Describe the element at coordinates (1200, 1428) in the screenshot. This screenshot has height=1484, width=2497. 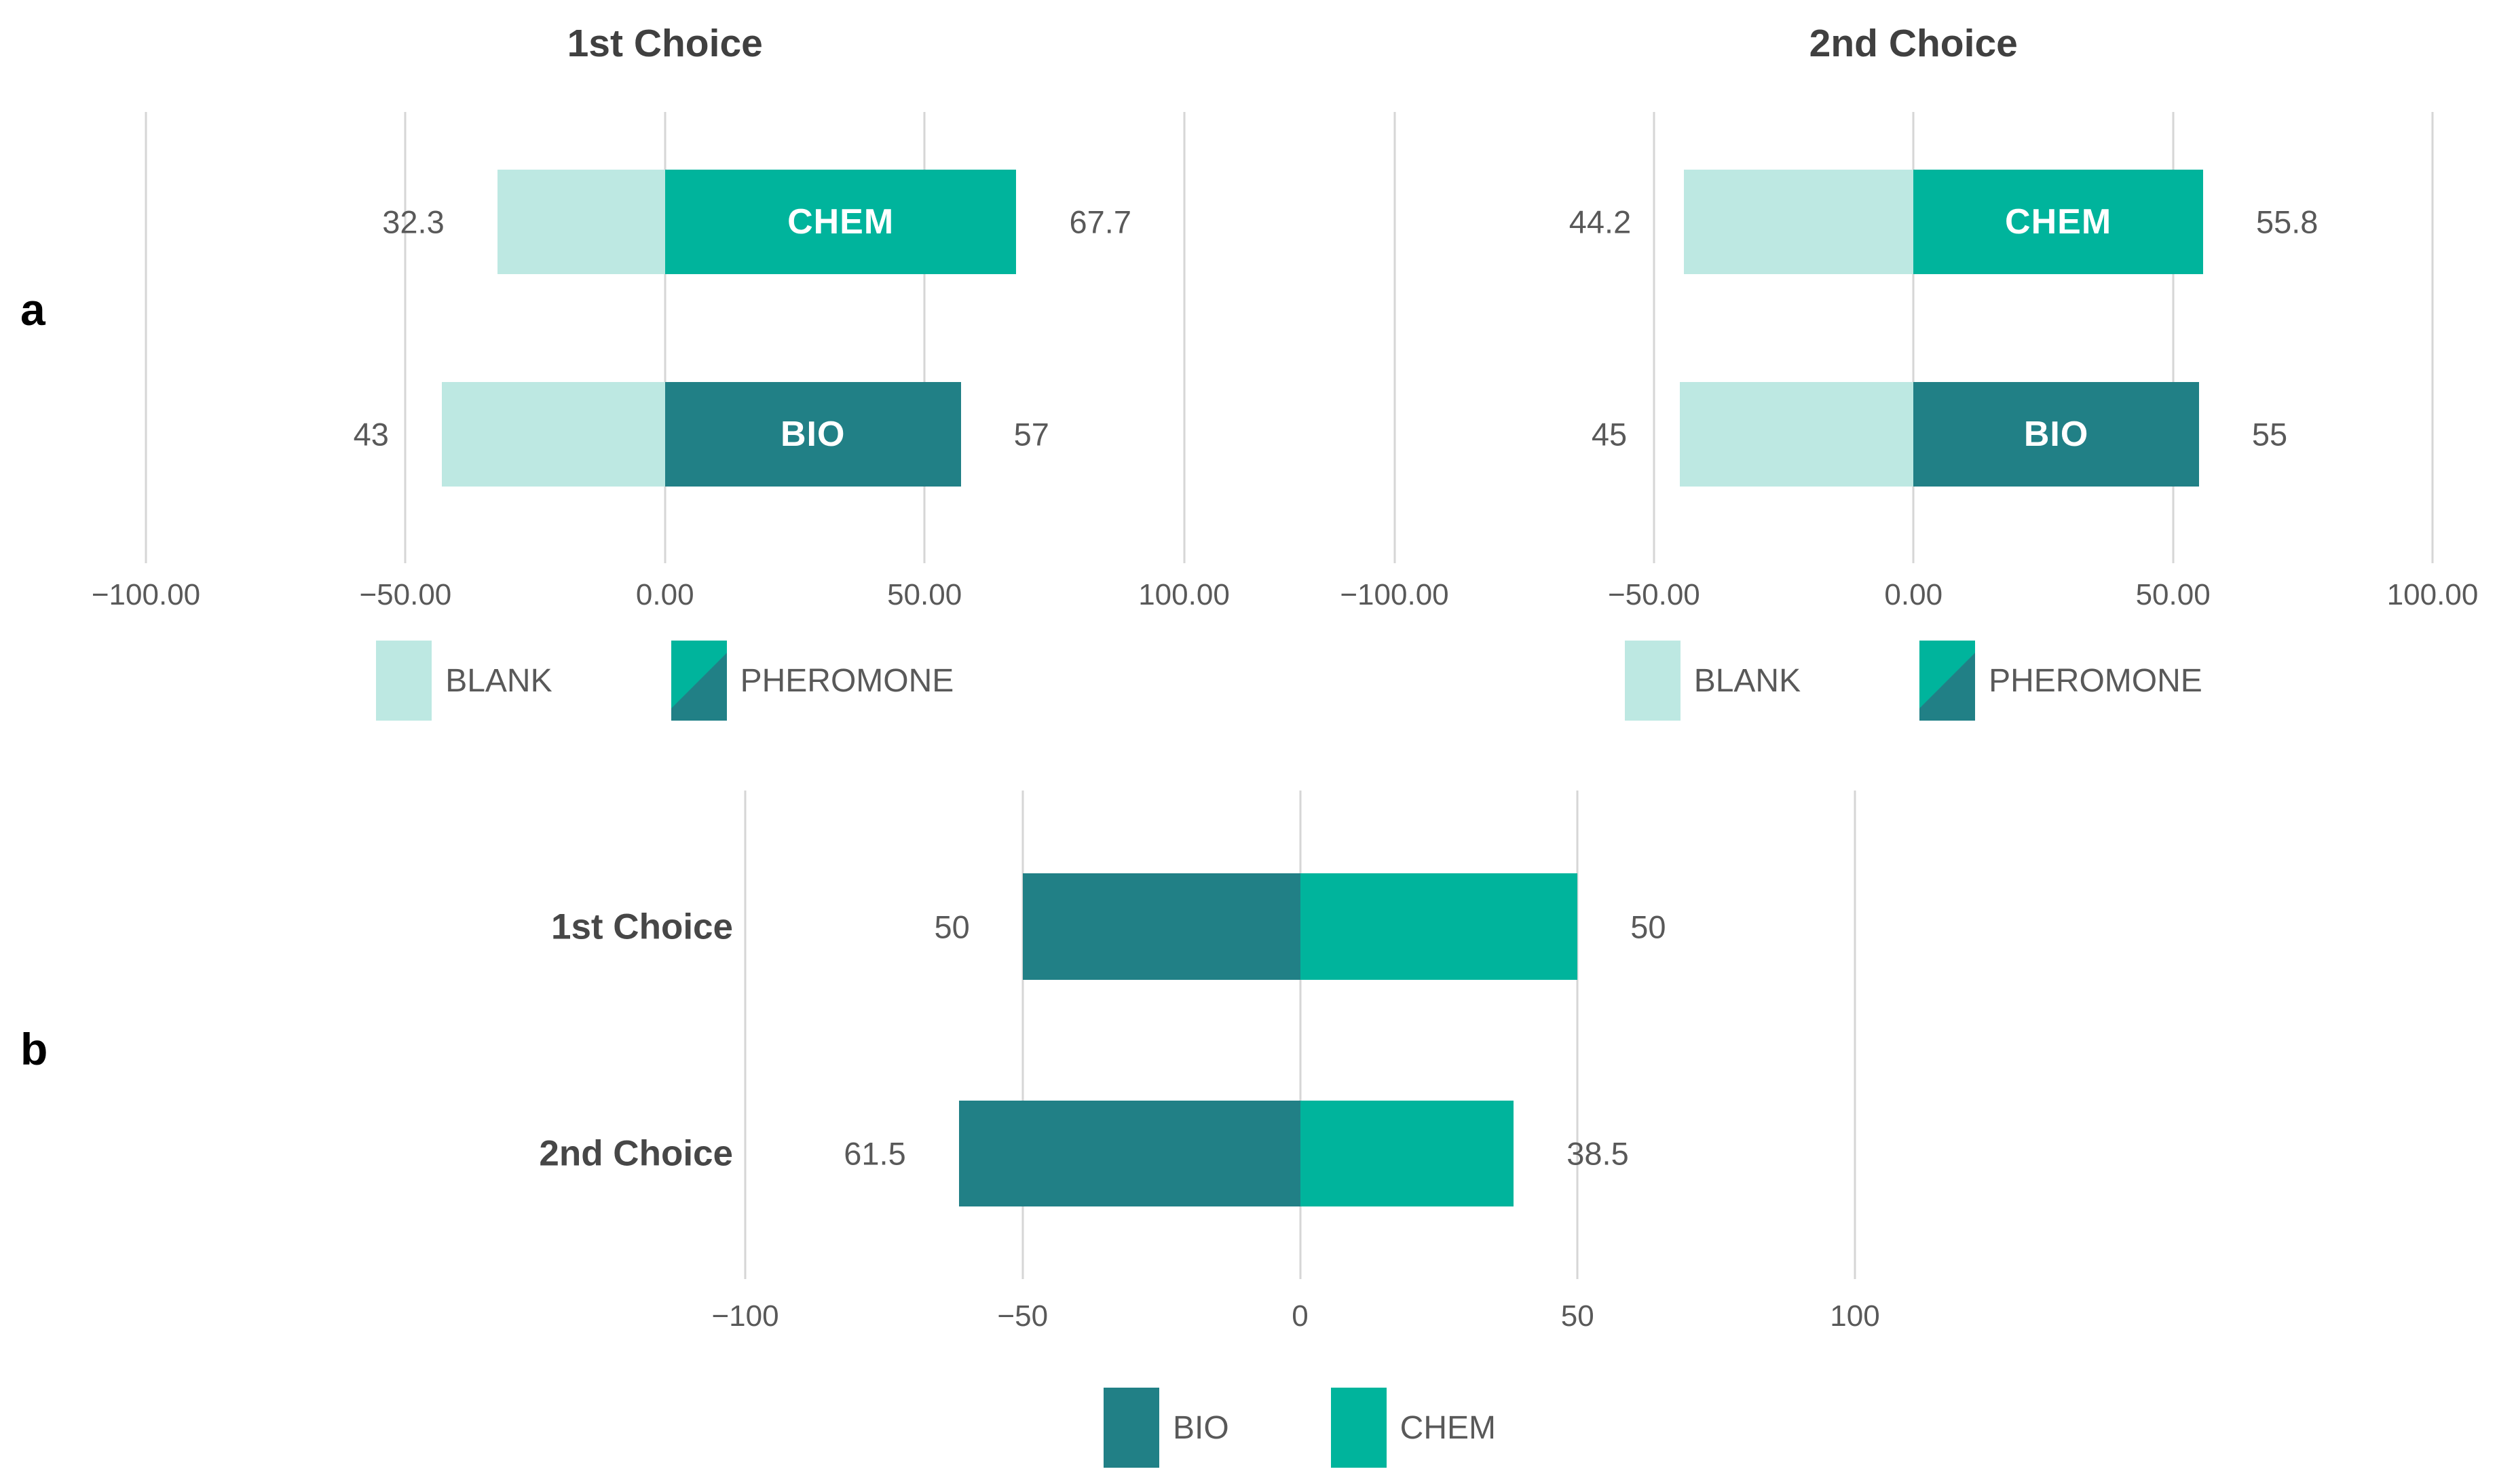
I see `legend-label-bio: BIO` at that location.